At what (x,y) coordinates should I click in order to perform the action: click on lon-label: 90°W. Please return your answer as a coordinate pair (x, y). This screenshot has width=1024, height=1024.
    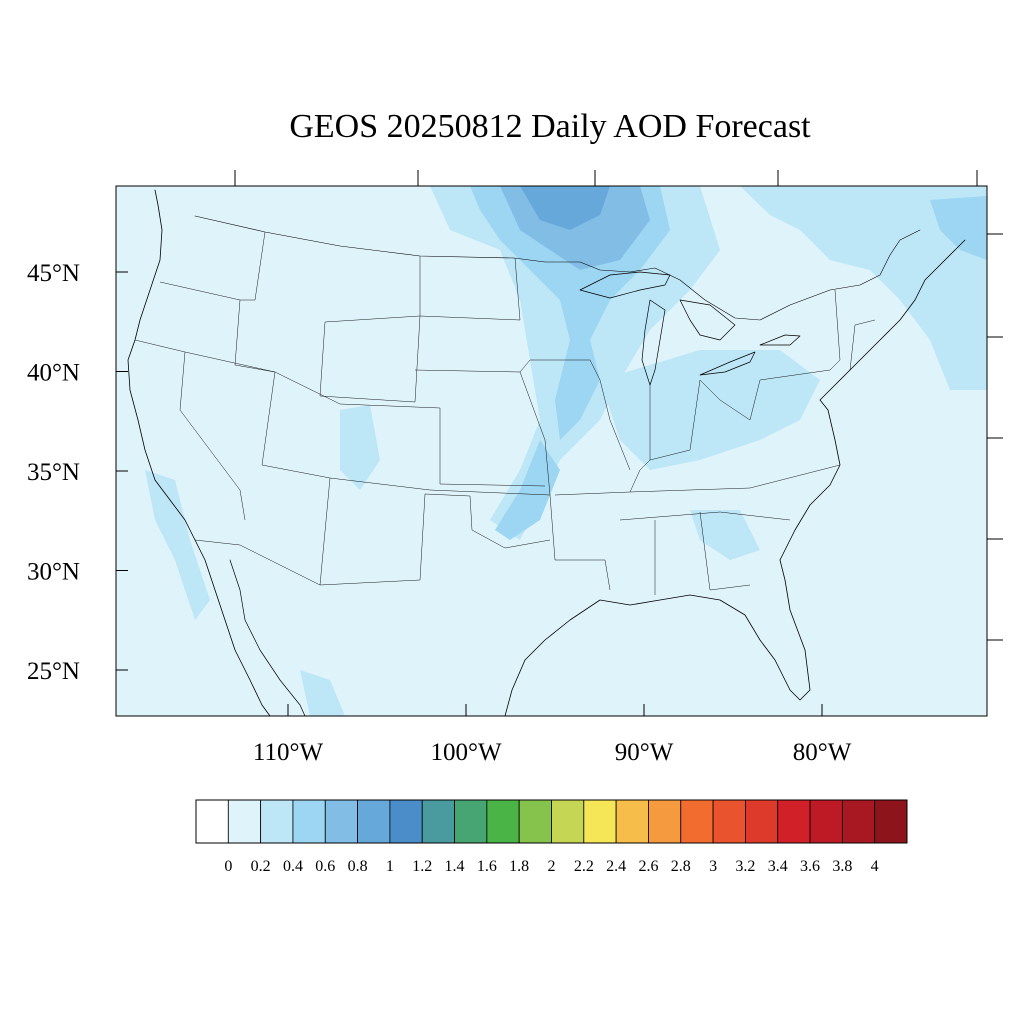
    Looking at the image, I should click on (644, 752).